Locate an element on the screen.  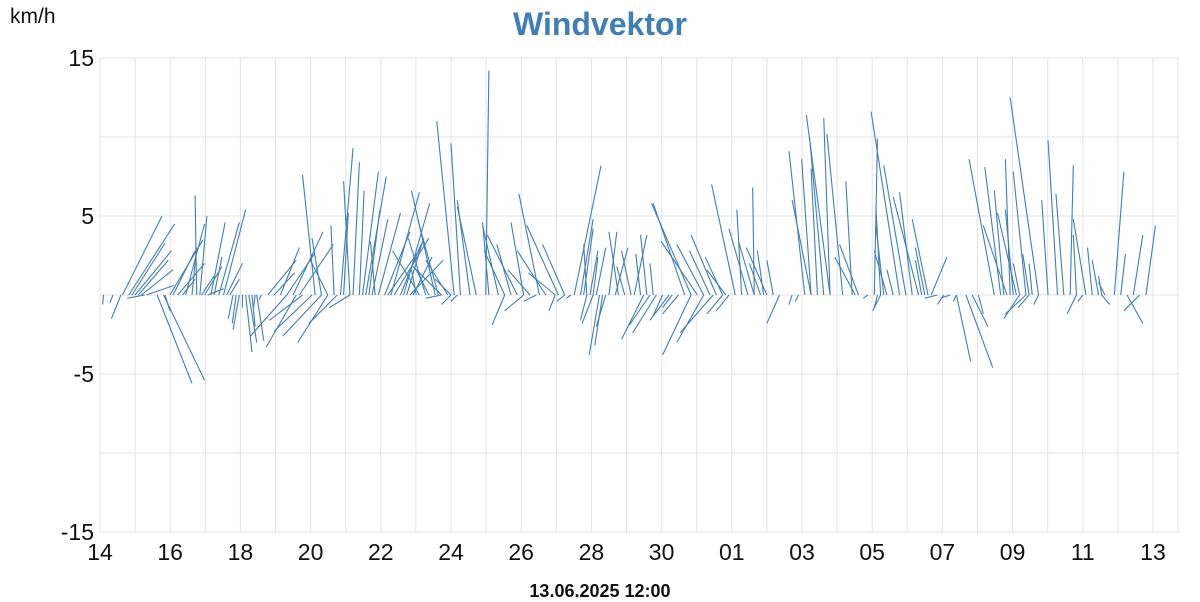
x-tick-label: 16 is located at coordinates (170, 552).